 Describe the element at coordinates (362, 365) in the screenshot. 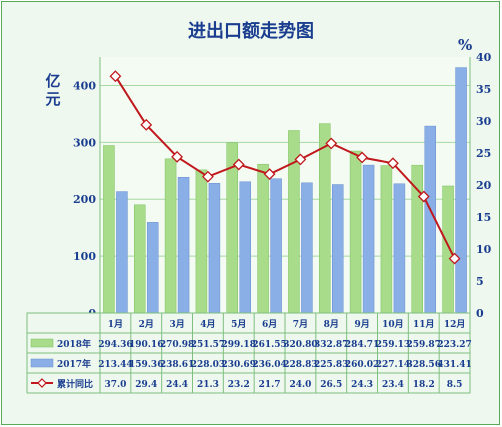

I see `table-value-2017: 260.02` at that location.